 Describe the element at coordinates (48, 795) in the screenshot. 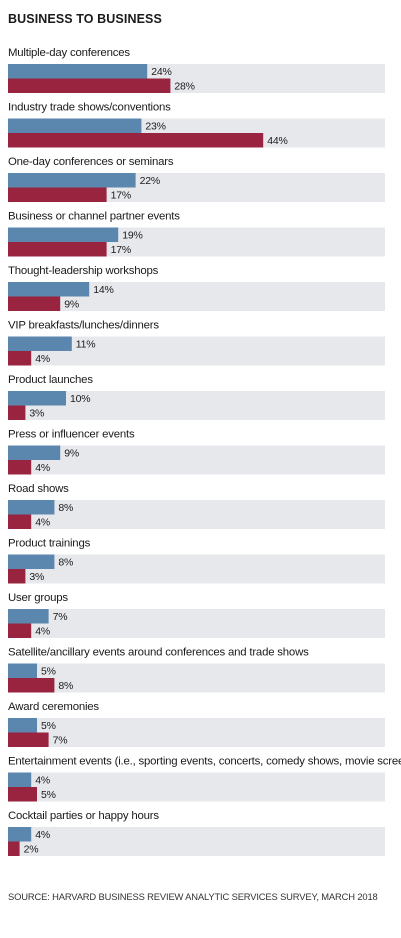

I see `value-label-series-2: 5%` at that location.